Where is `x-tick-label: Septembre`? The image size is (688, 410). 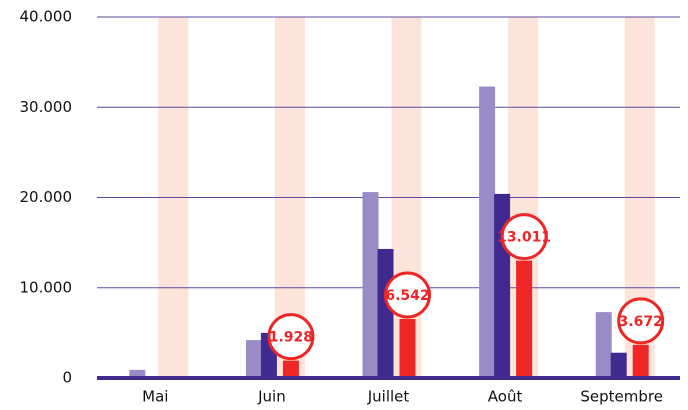
x-tick-label: Septembre is located at coordinates (621, 397).